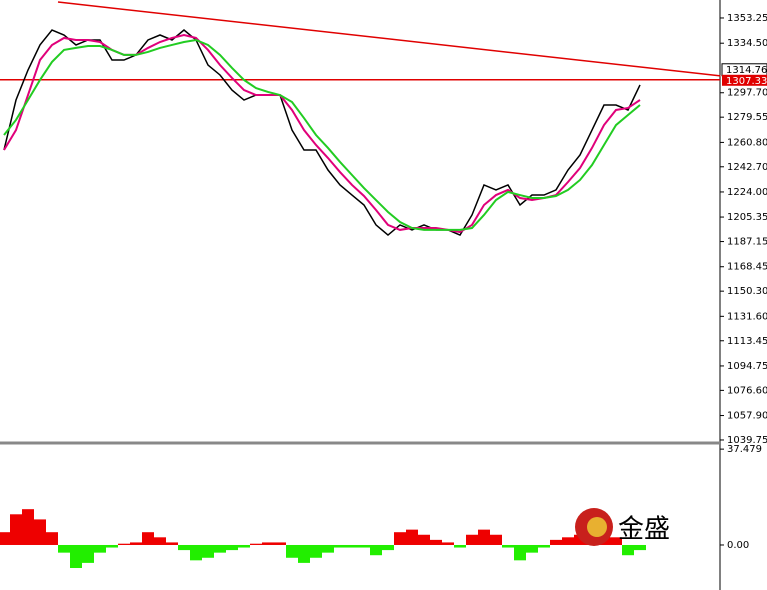 This screenshot has width=767, height=590. What do you see at coordinates (747, 217) in the screenshot?
I see `y-tick-label: 1205.35` at bounding box center [747, 217].